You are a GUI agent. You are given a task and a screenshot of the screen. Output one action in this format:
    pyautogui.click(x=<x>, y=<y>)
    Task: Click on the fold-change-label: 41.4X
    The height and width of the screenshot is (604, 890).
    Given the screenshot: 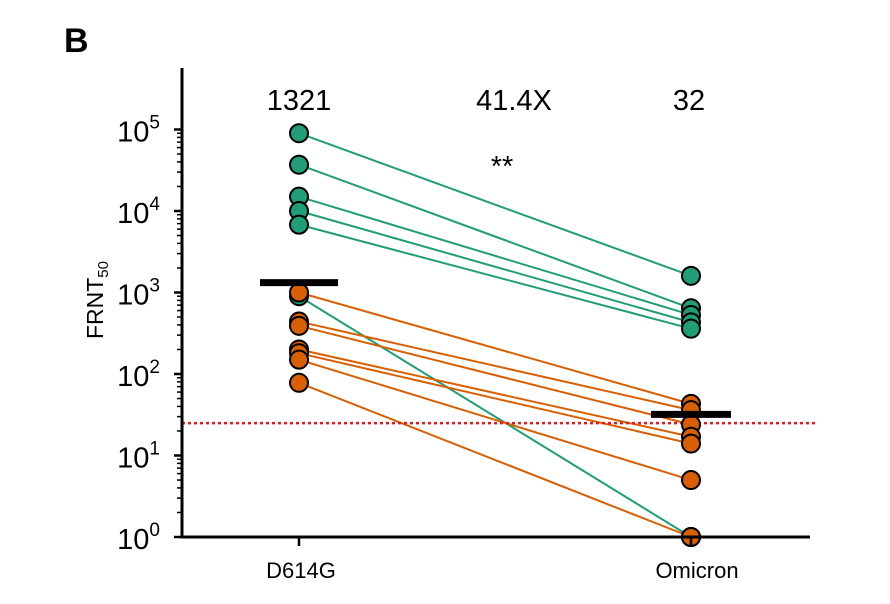 What is the action you would take?
    pyautogui.click(x=514, y=101)
    